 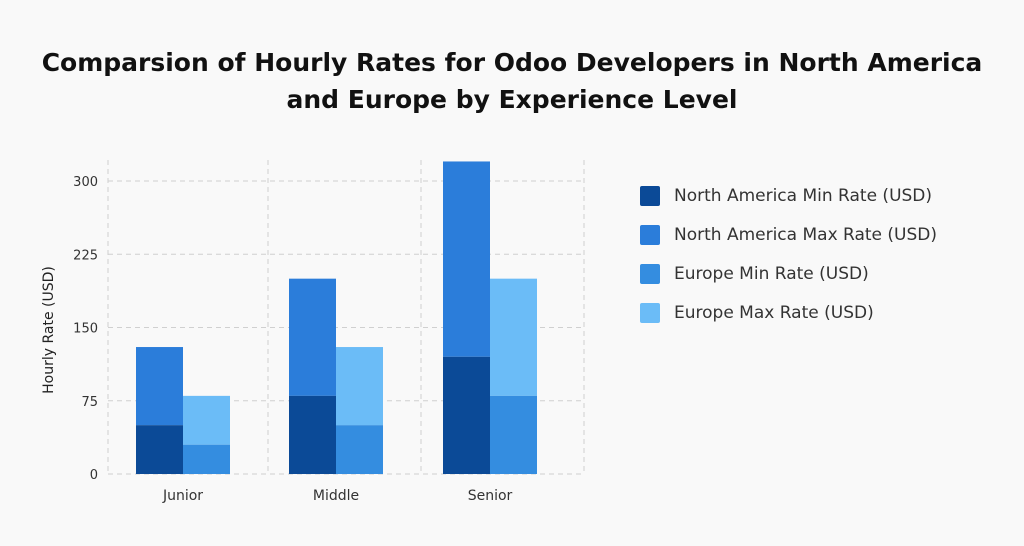 I want to click on legend-item: Europe Min Rate (USD), so click(x=788, y=273).